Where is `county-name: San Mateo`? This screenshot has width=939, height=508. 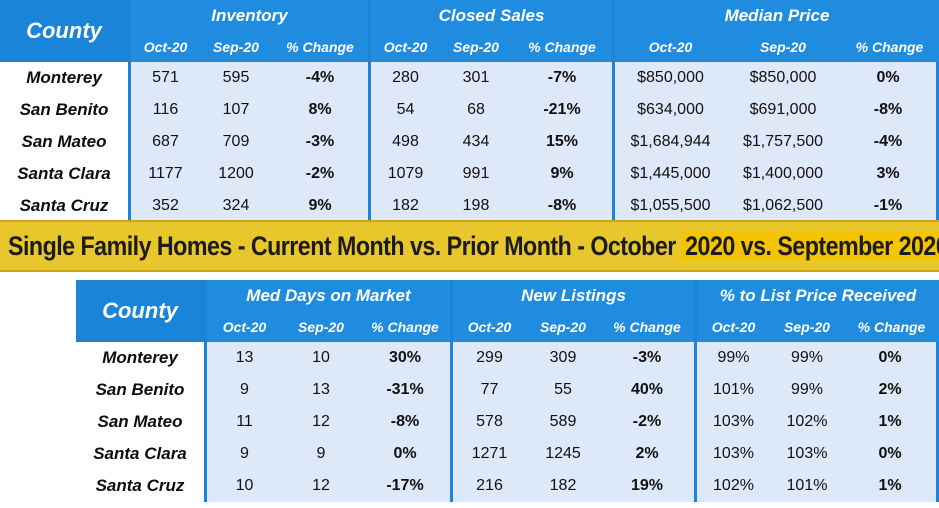 county-name: San Mateo is located at coordinates (64, 142).